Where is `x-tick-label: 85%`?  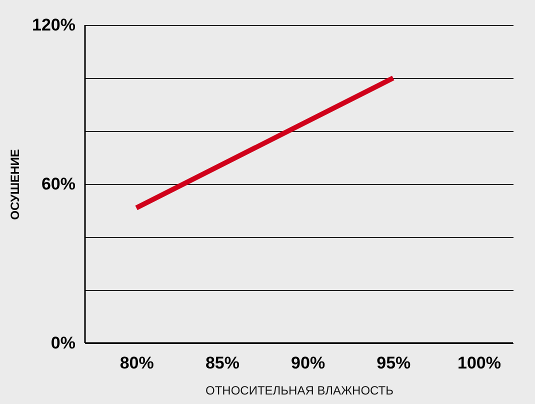 x-tick-label: 85% is located at coordinates (222, 363).